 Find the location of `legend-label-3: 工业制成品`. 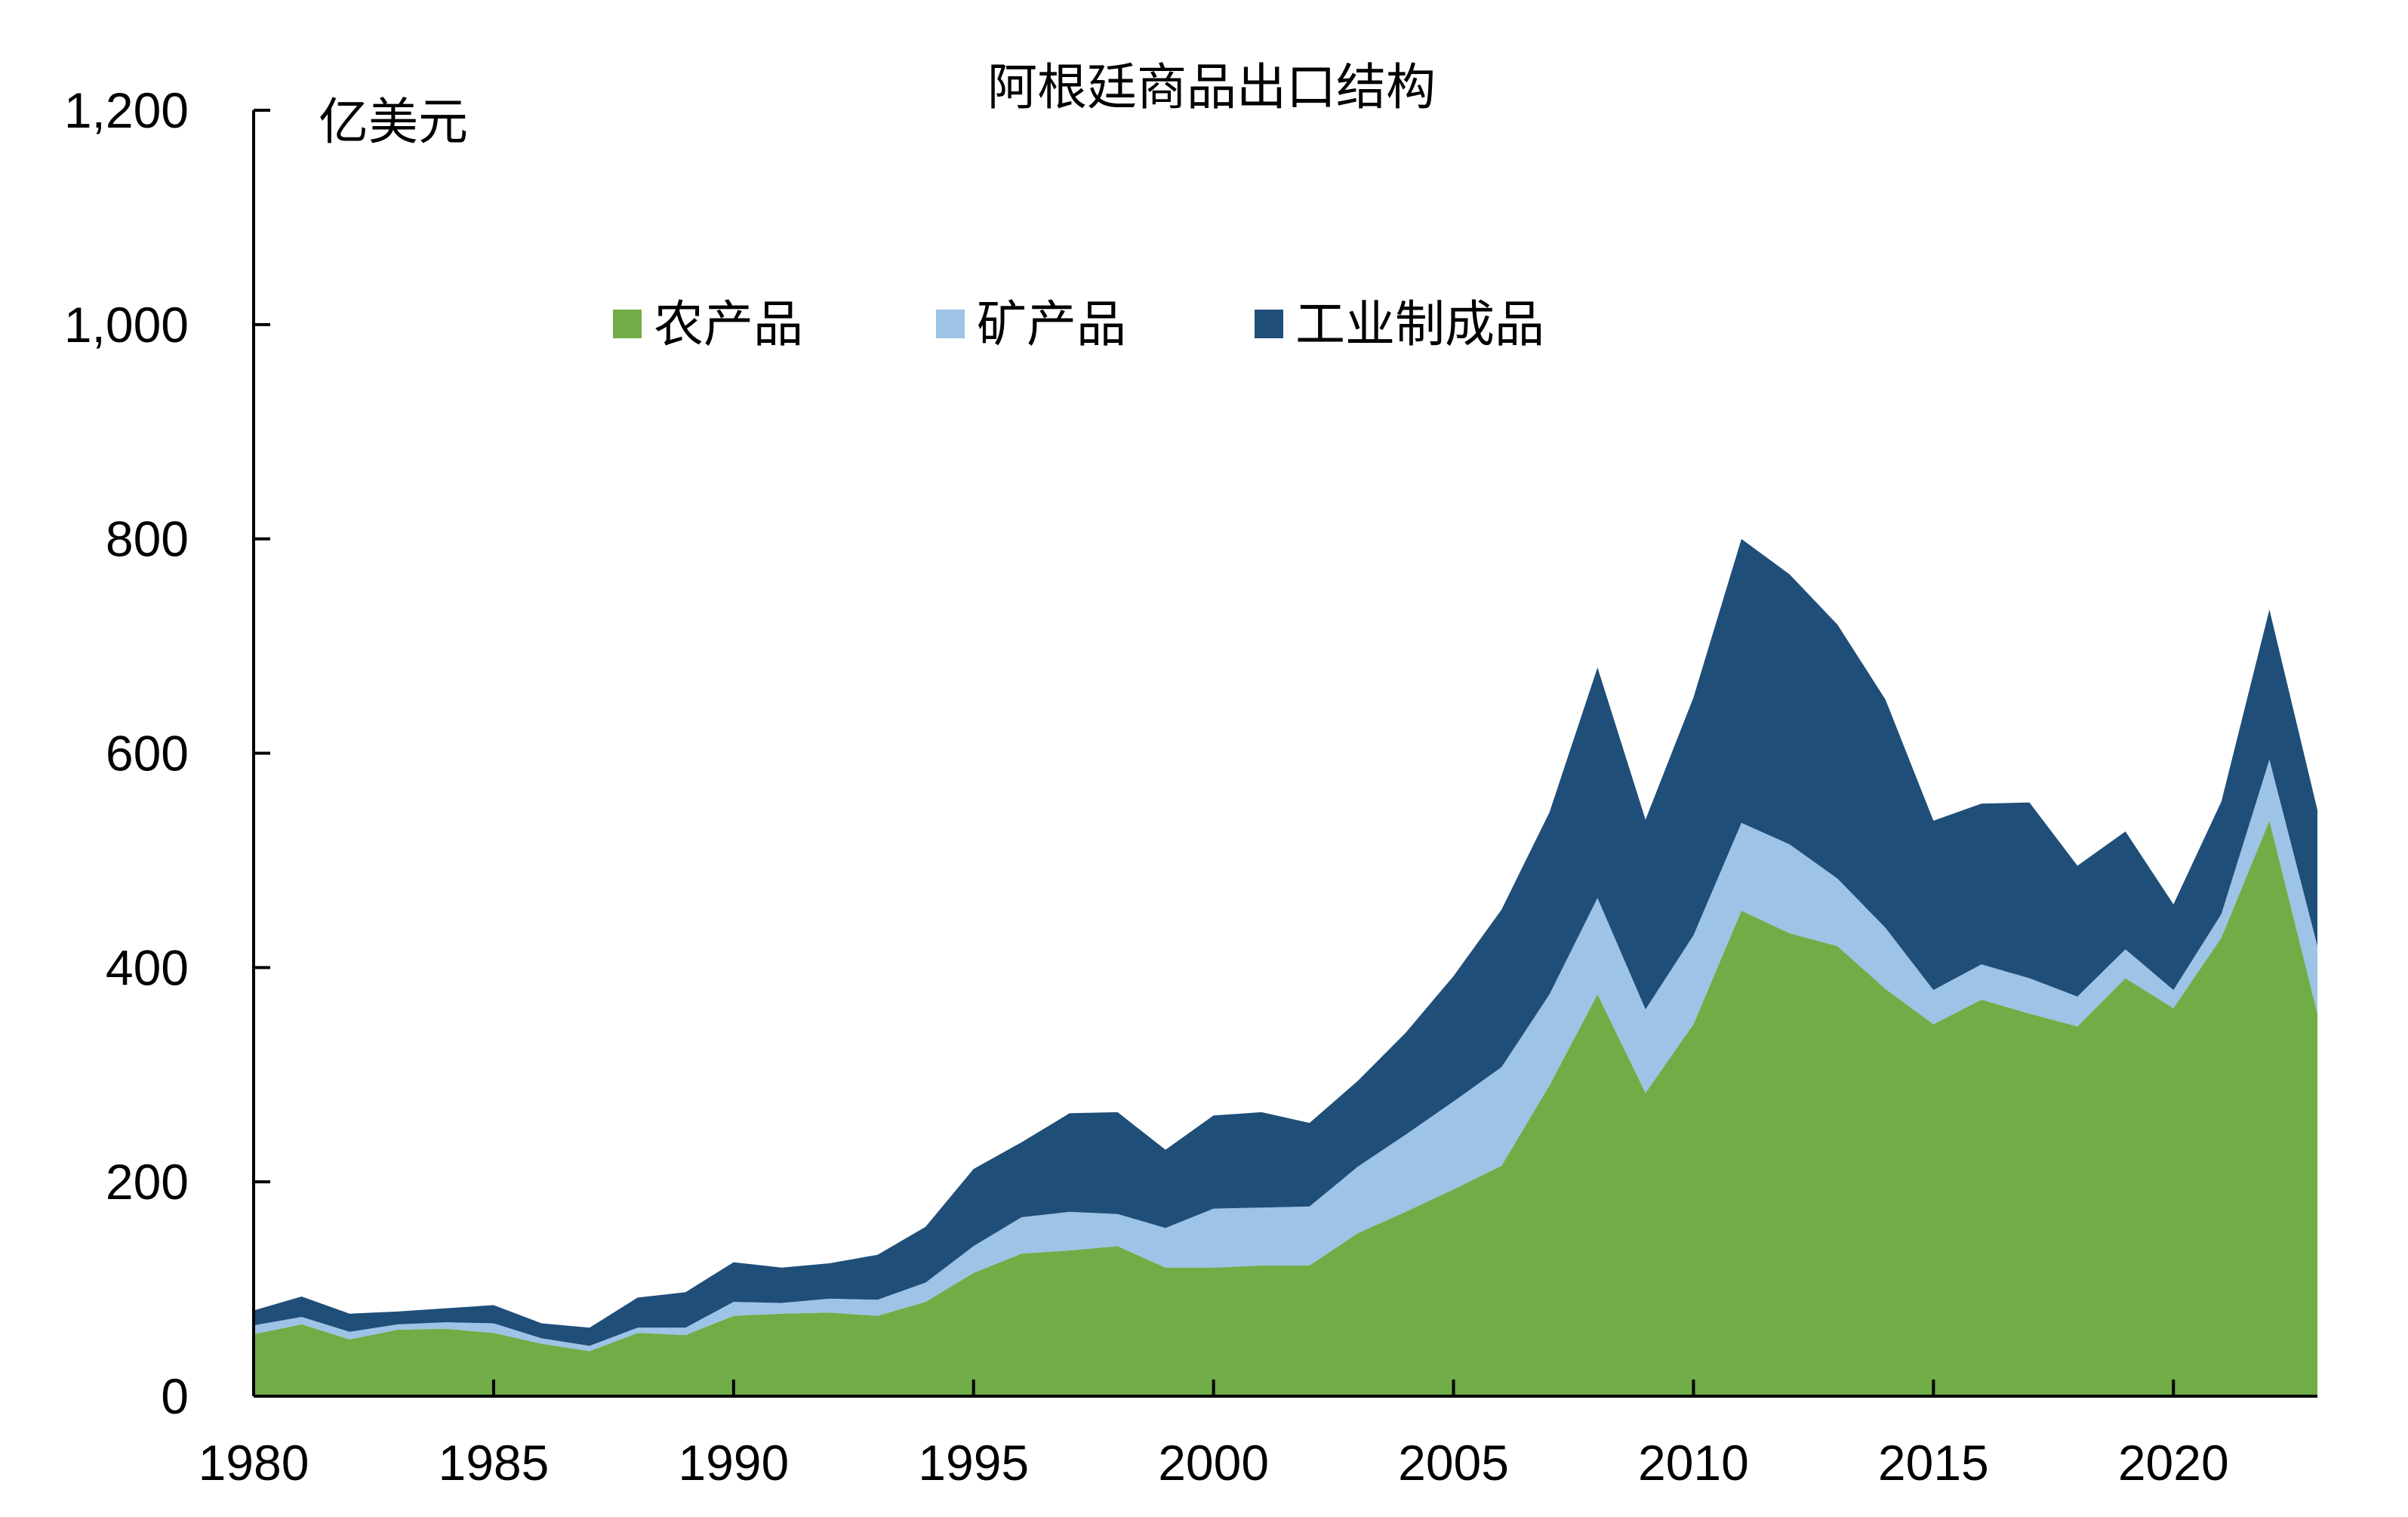

legend-label-3: 工业制成品 is located at coordinates (1419, 324).